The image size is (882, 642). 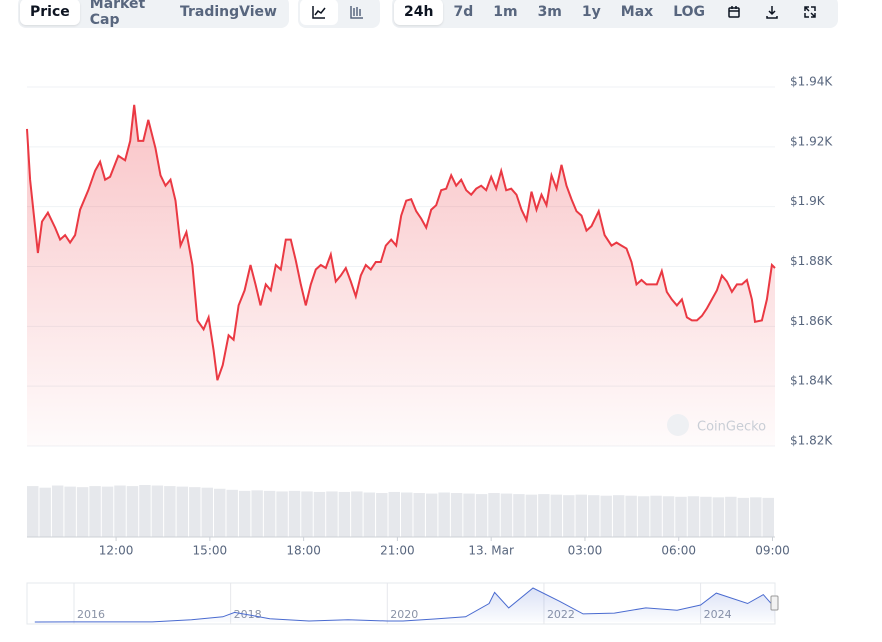 What do you see at coordinates (585, 551) in the screenshot?
I see `x-tick-label: 03:00` at bounding box center [585, 551].